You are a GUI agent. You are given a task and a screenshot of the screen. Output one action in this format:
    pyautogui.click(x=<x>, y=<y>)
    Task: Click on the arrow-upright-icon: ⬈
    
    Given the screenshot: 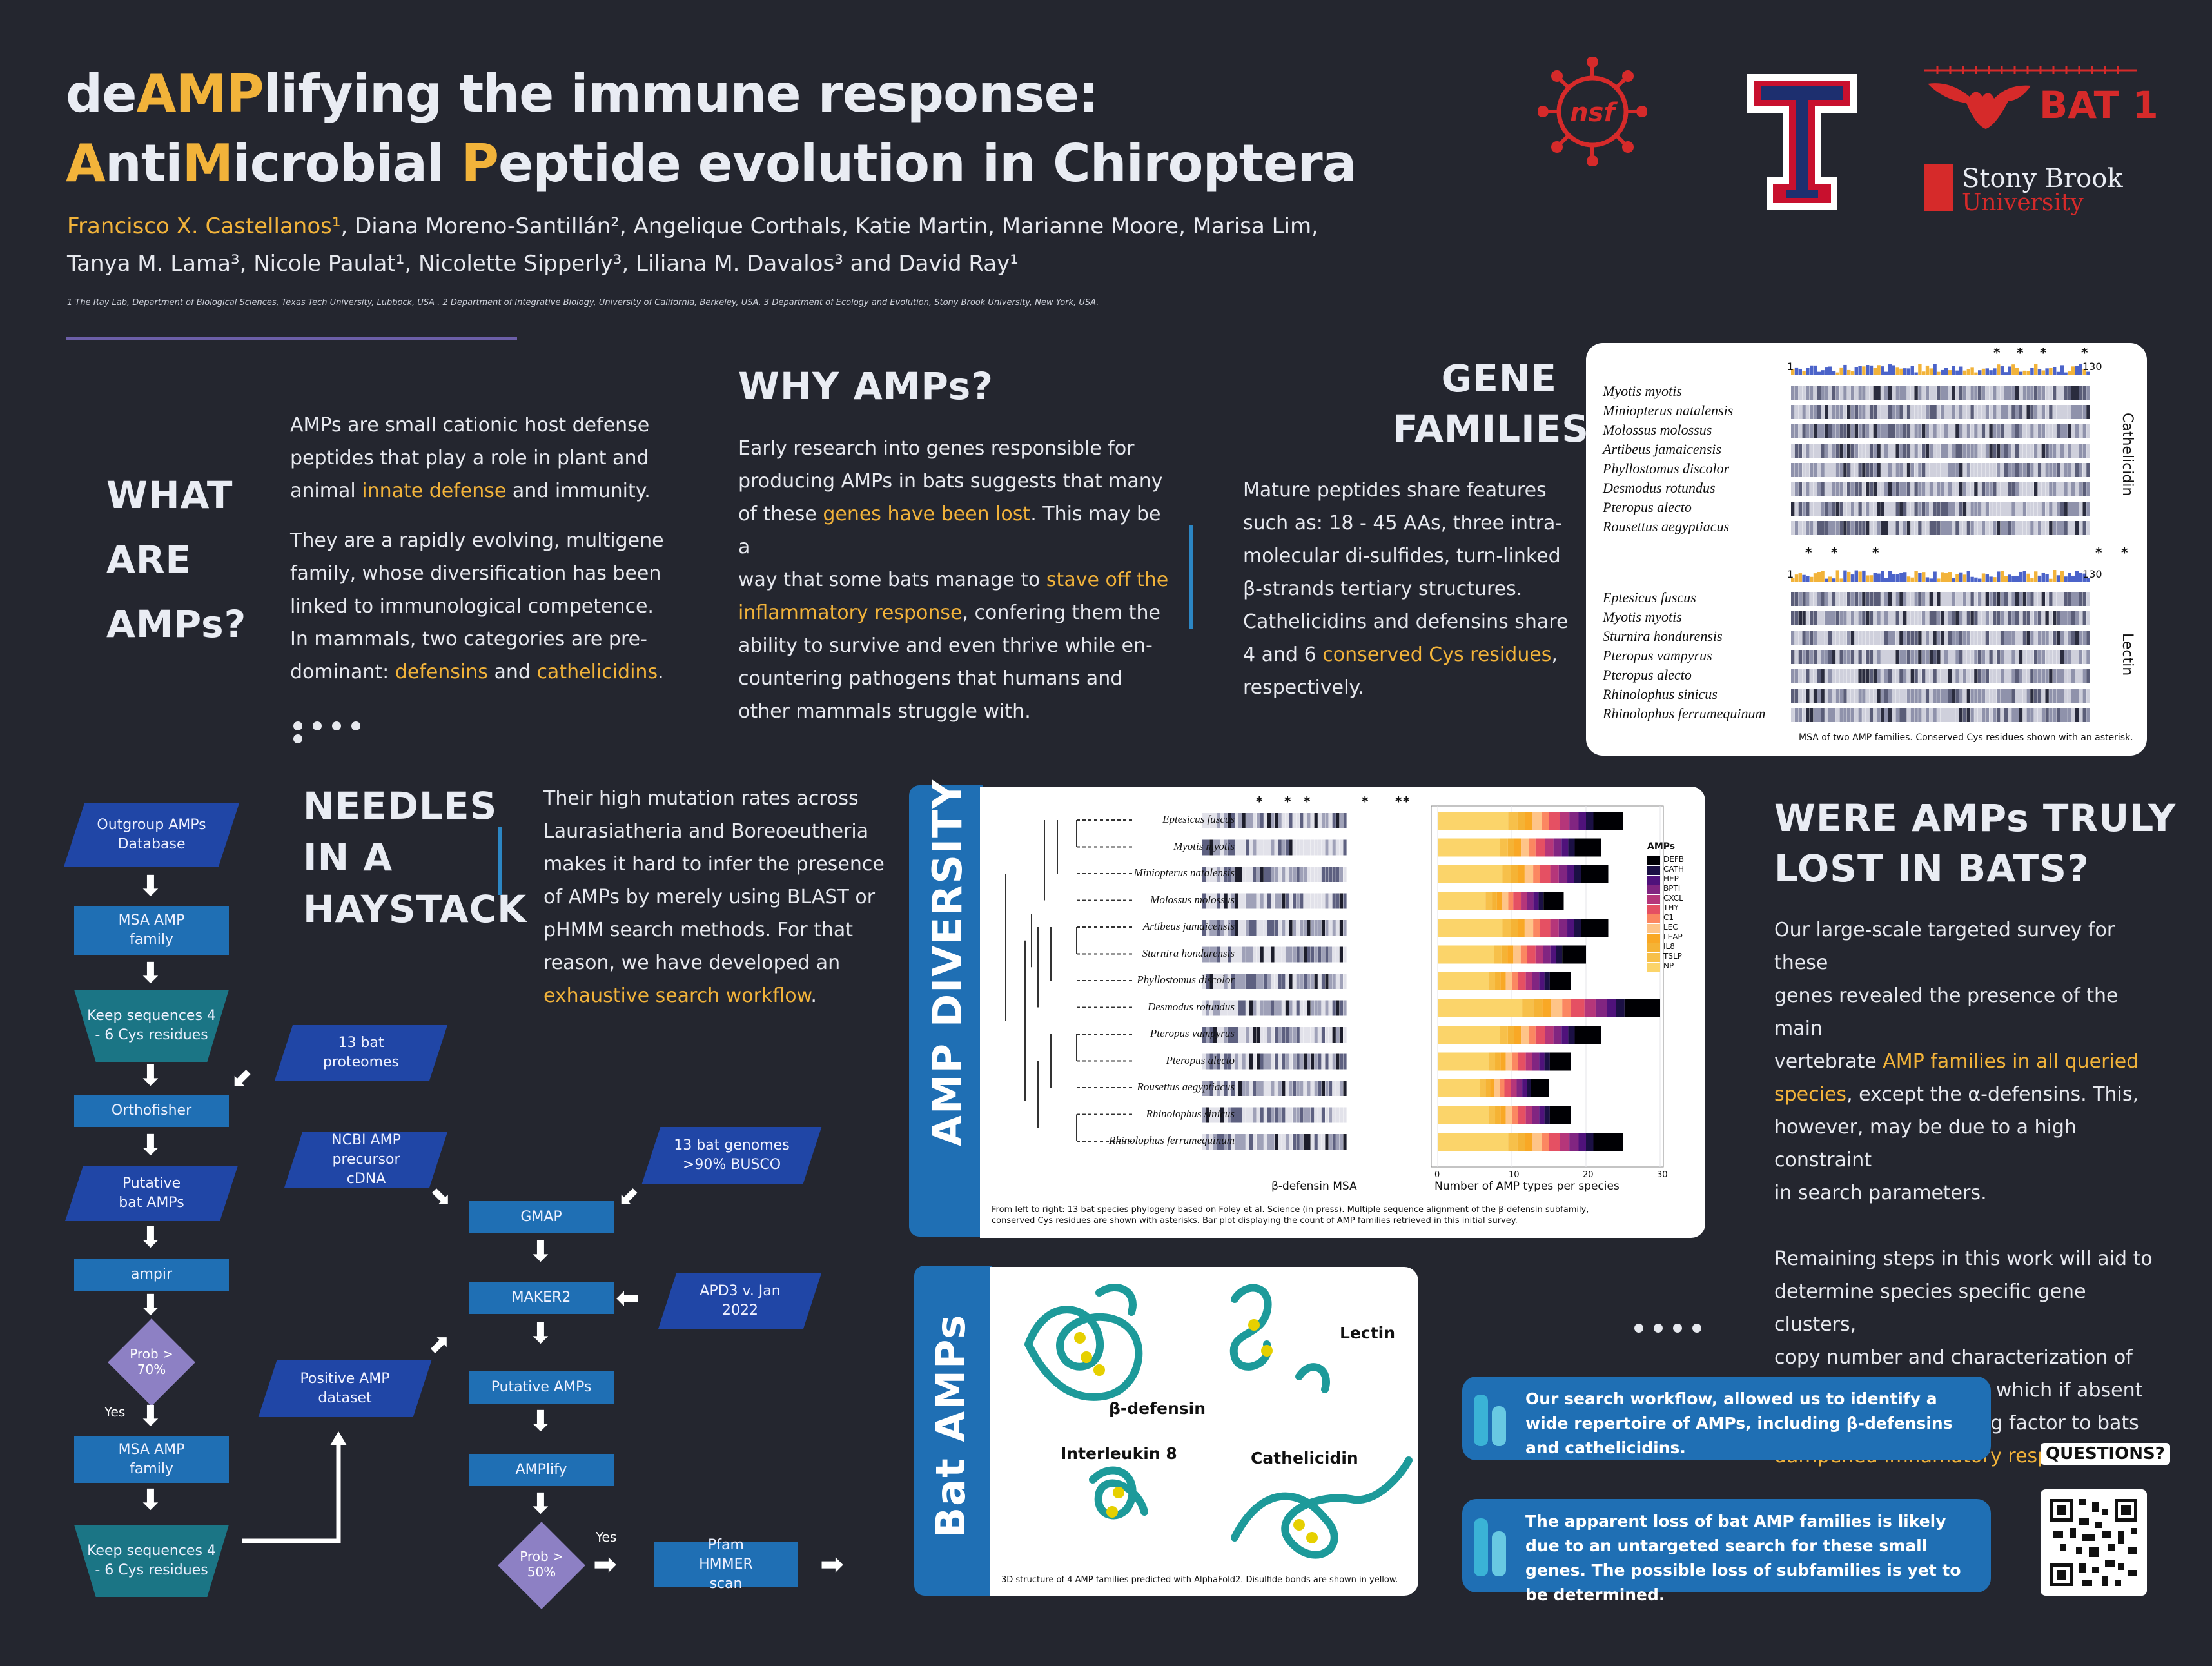 What is the action you would take?
    pyautogui.click(x=438, y=1344)
    